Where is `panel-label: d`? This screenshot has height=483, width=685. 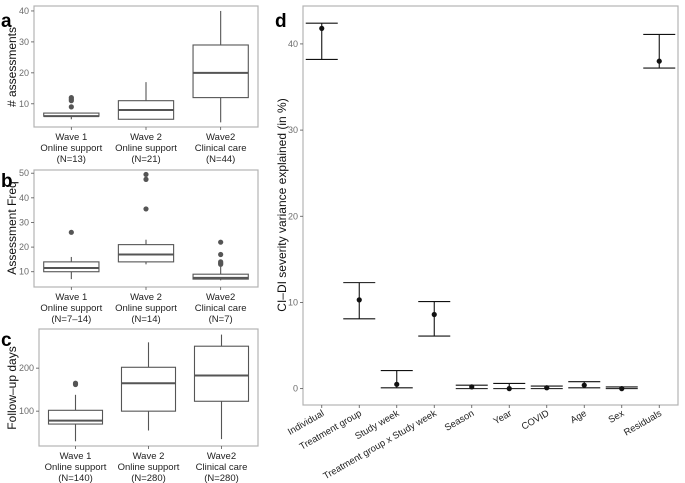
panel-label: d is located at coordinates (281, 21).